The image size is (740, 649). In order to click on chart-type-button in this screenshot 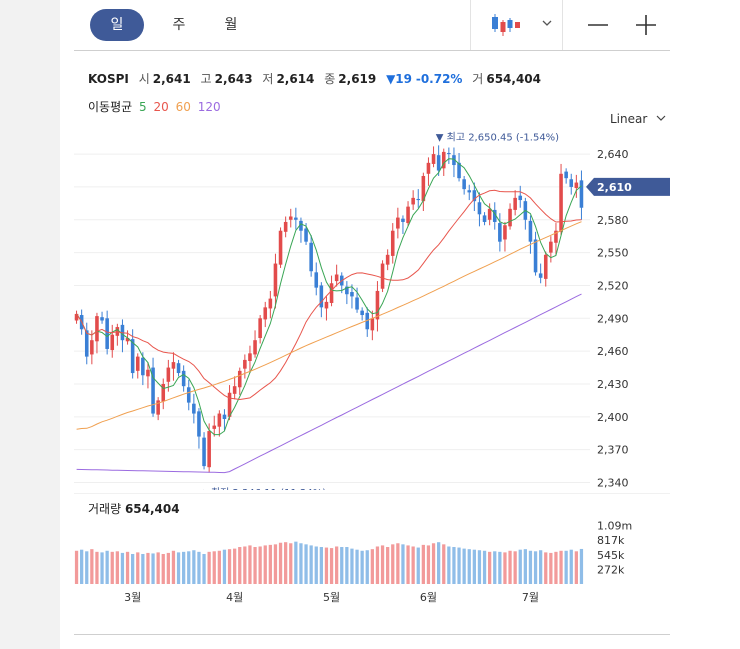, I will do `click(529, 25)`.